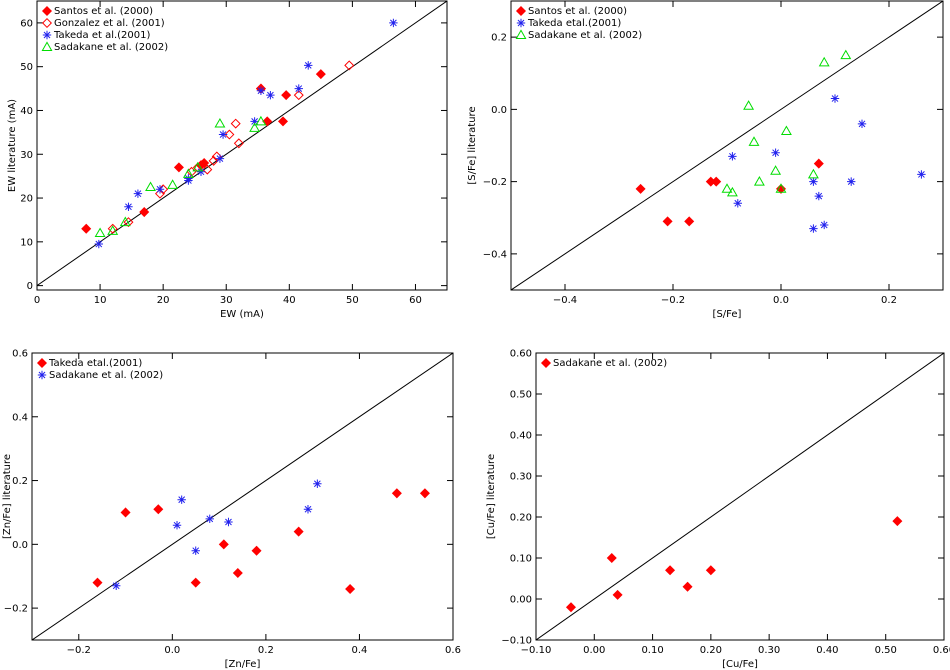  I want to click on x-tick-label: 40, so click(289, 300).